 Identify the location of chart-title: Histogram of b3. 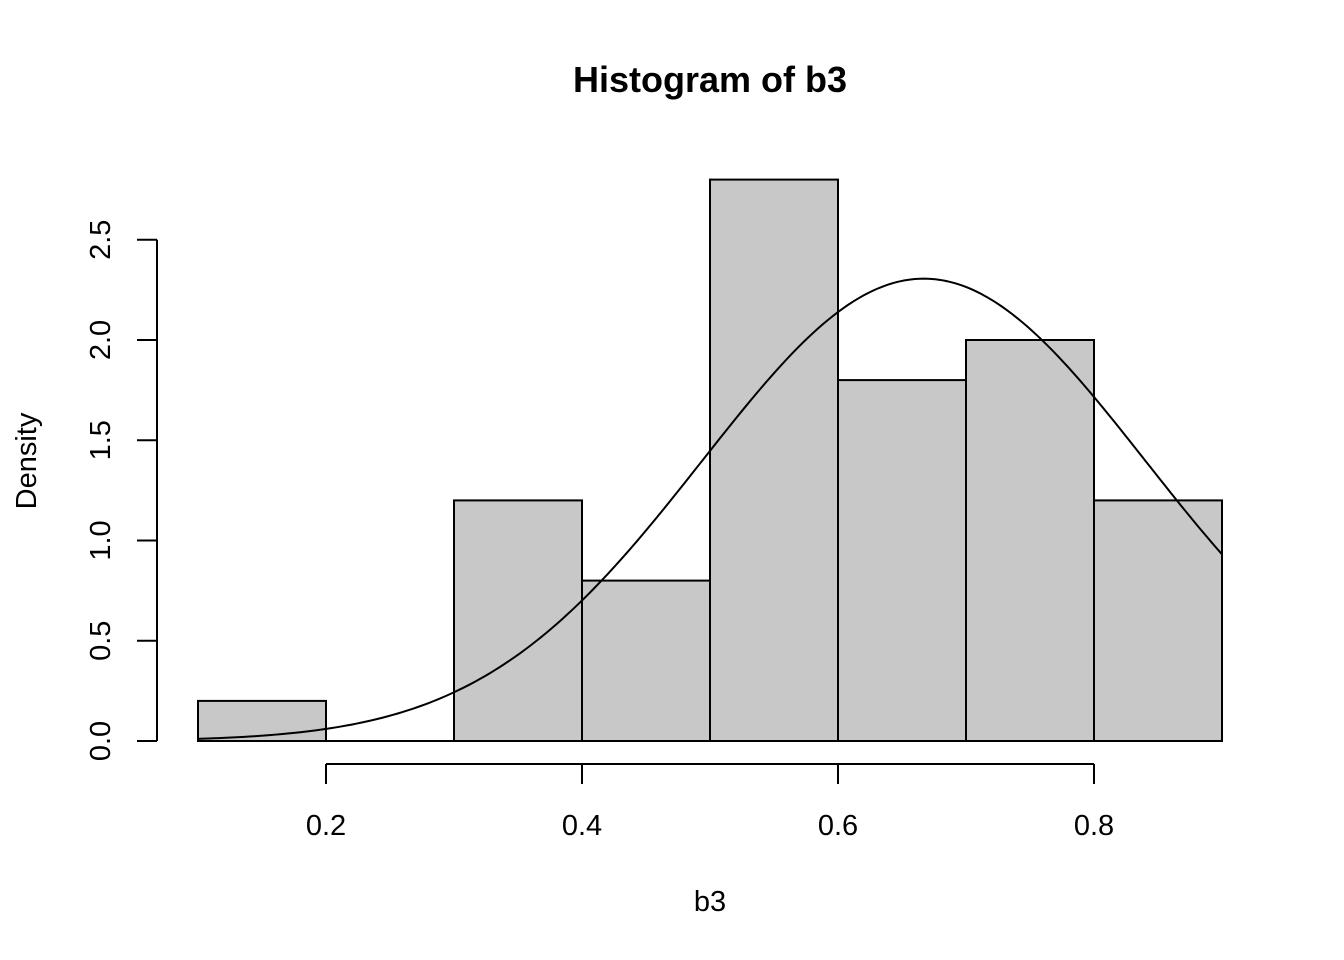
(710, 79).